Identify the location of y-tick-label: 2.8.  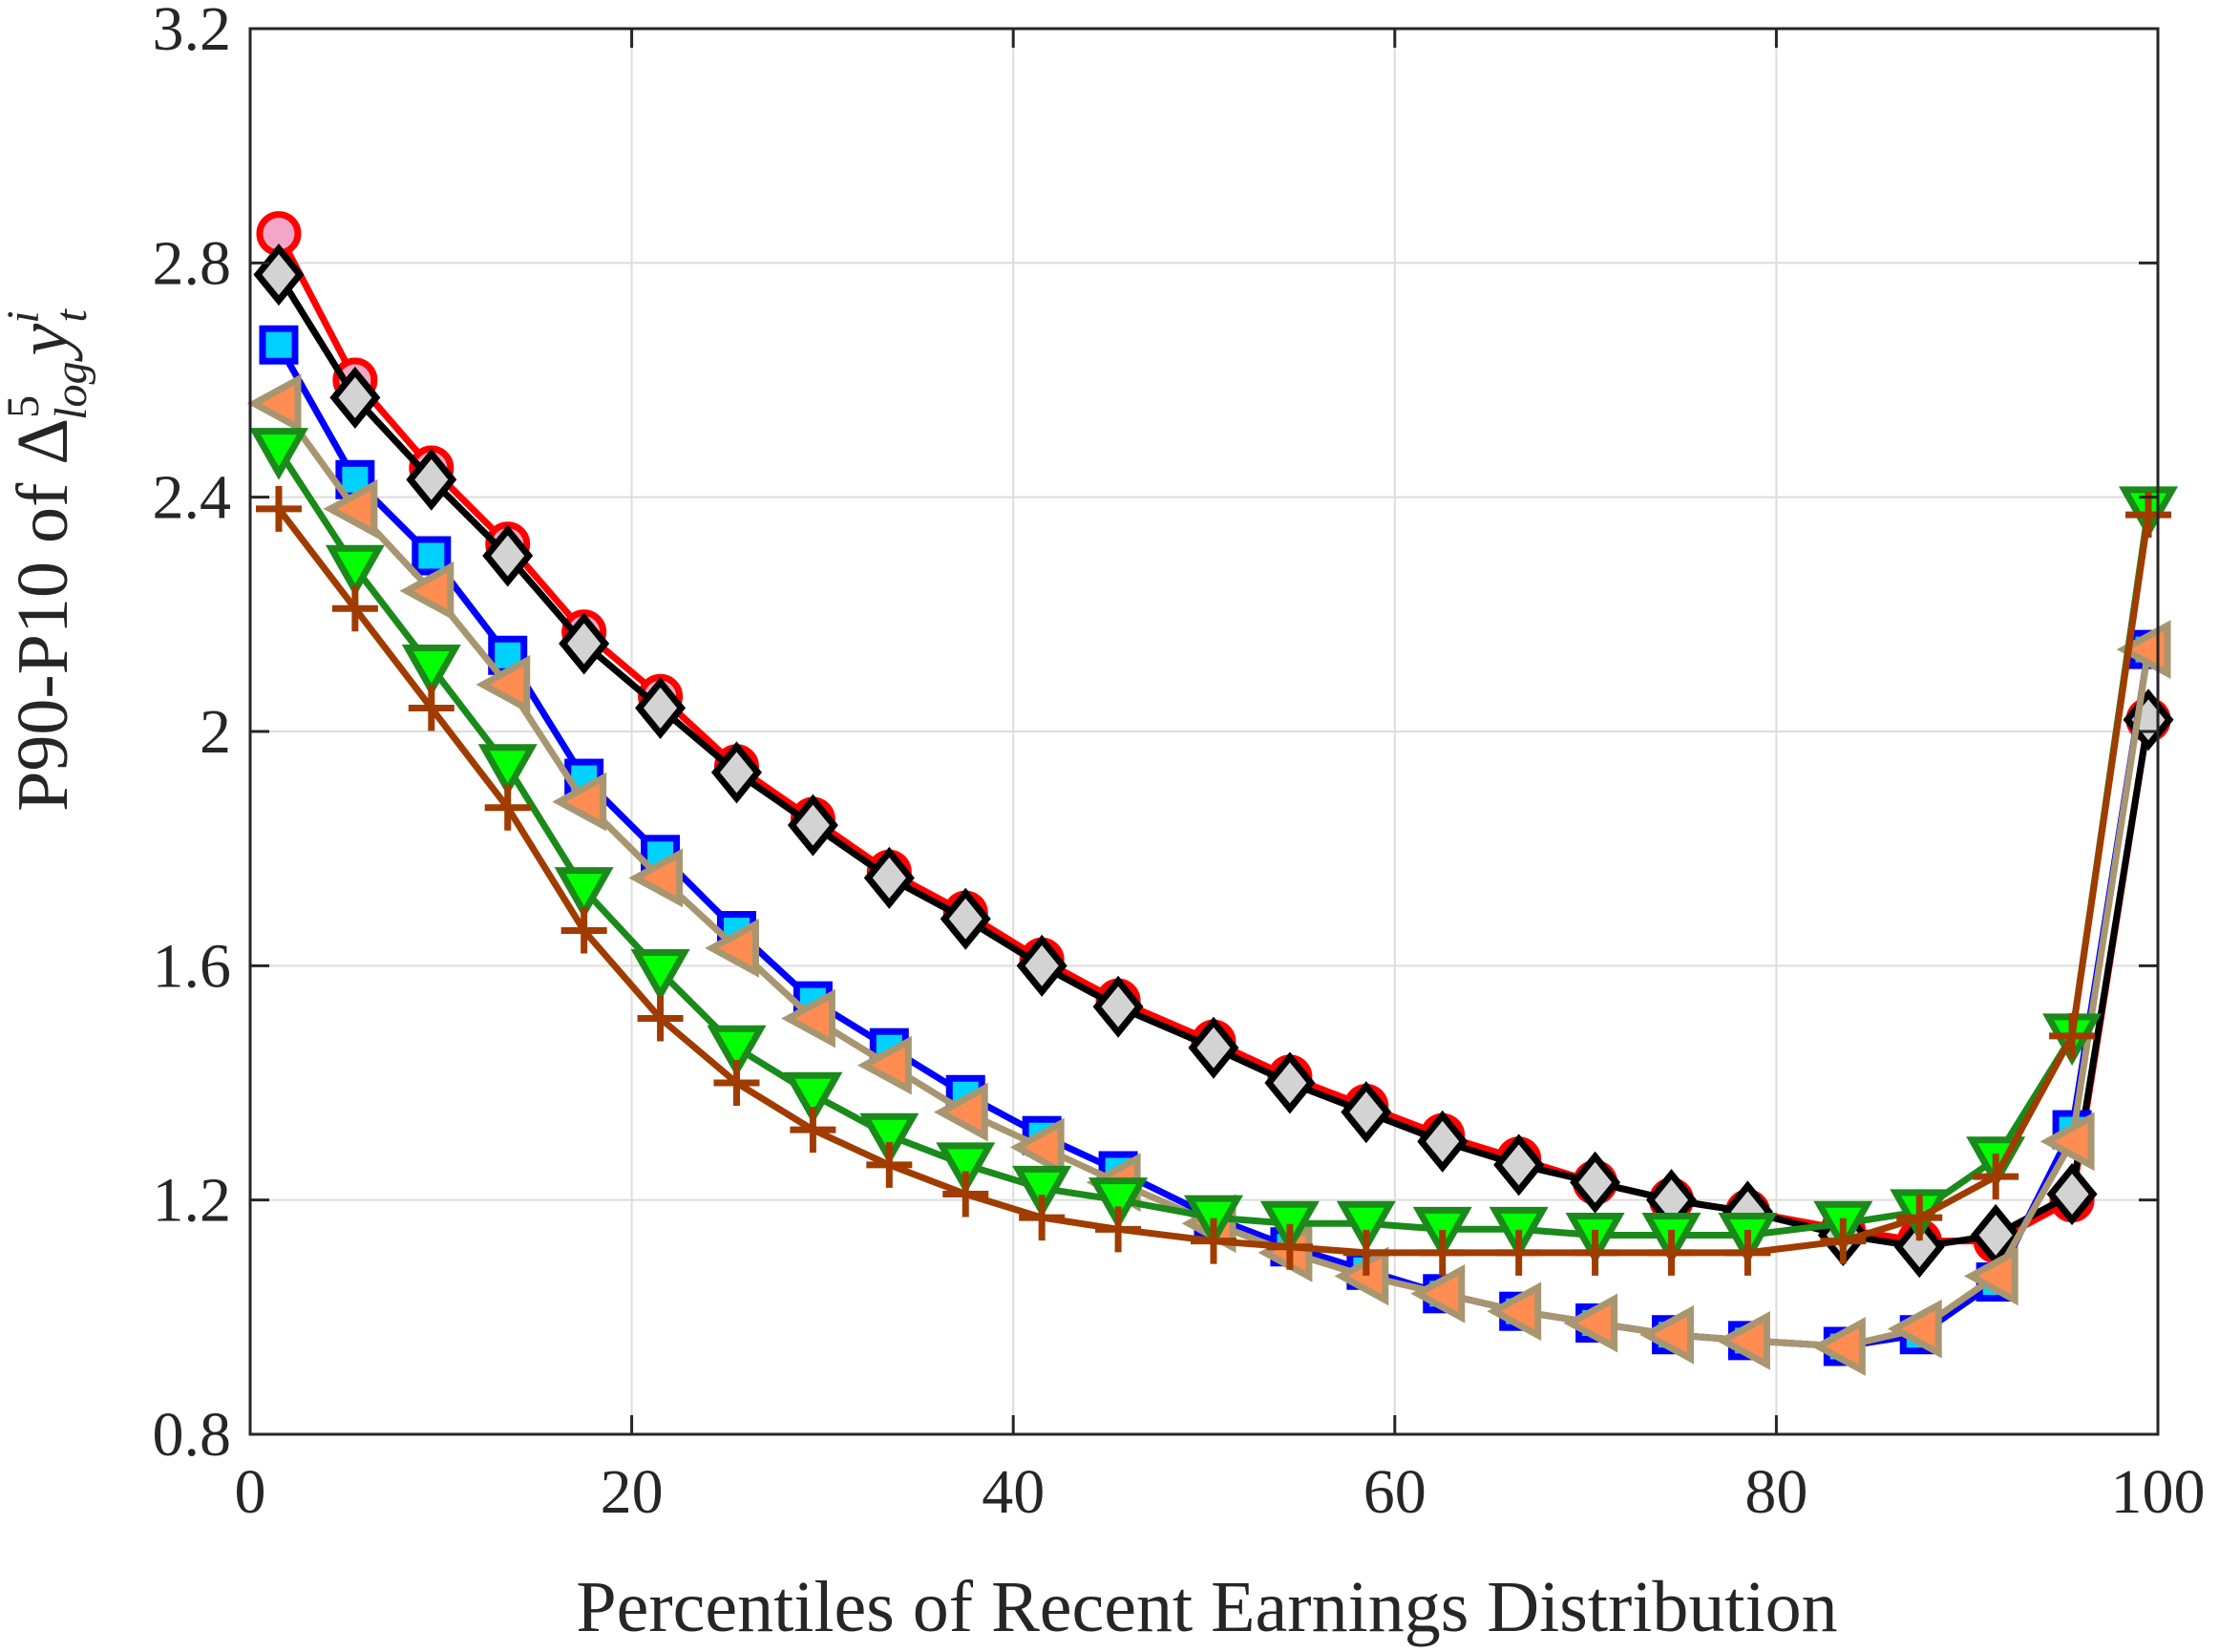
(192, 263).